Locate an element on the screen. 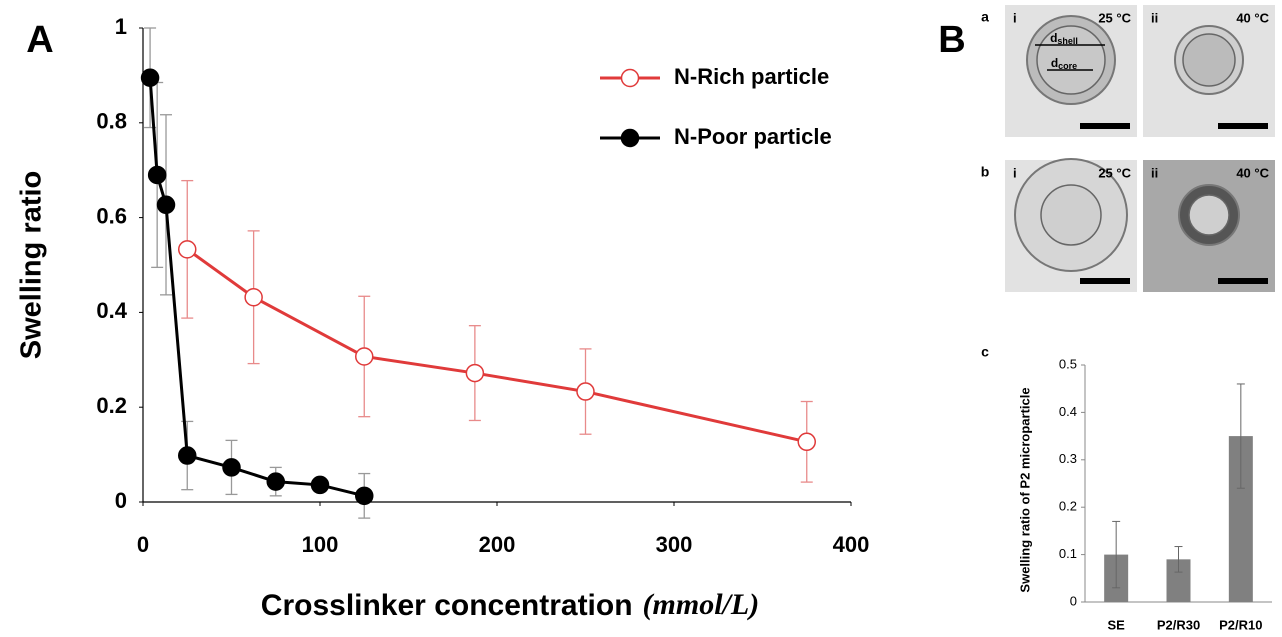  x-tick-label: 0 is located at coordinates (143, 544).